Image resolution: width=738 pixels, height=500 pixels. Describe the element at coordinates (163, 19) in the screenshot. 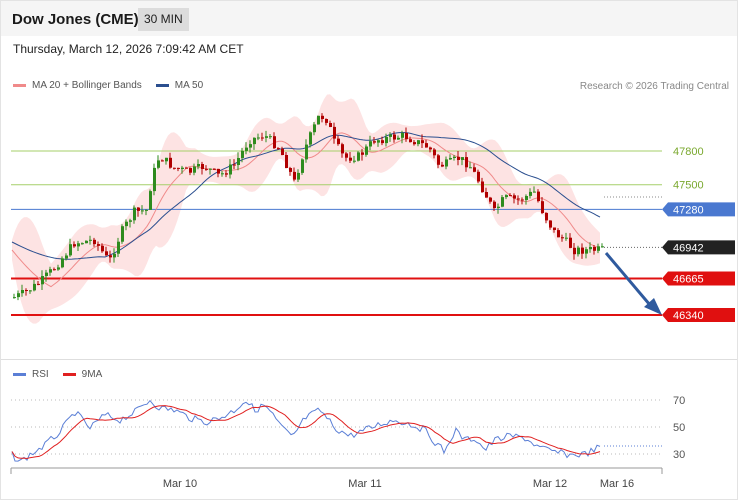

I see `interval-badge: 30 MIN` at that location.